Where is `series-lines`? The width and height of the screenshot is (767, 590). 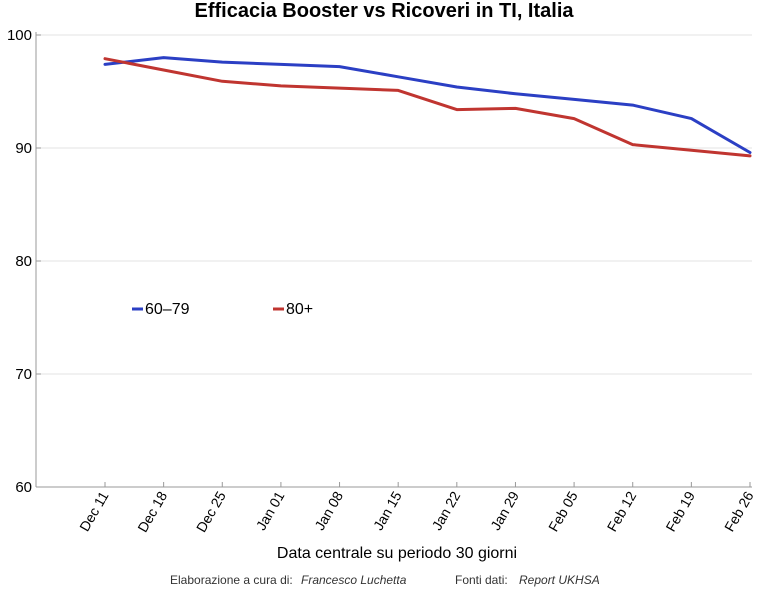
series-lines is located at coordinates (427, 107).